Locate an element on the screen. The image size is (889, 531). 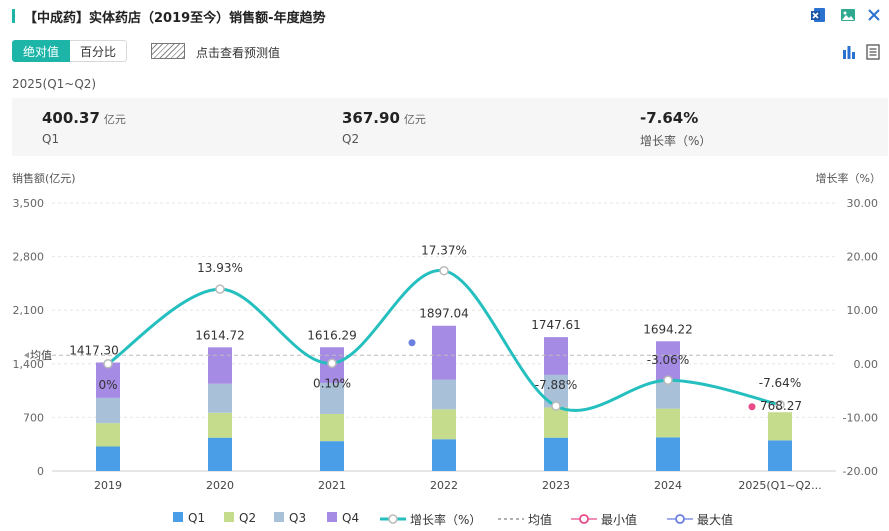
bar-q3-2019 is located at coordinates (108, 410).